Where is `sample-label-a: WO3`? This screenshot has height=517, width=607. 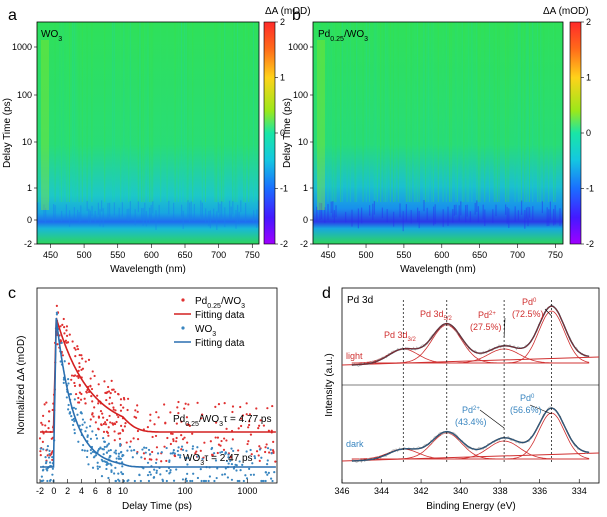 sample-label-a: WO3 is located at coordinates (51, 36).